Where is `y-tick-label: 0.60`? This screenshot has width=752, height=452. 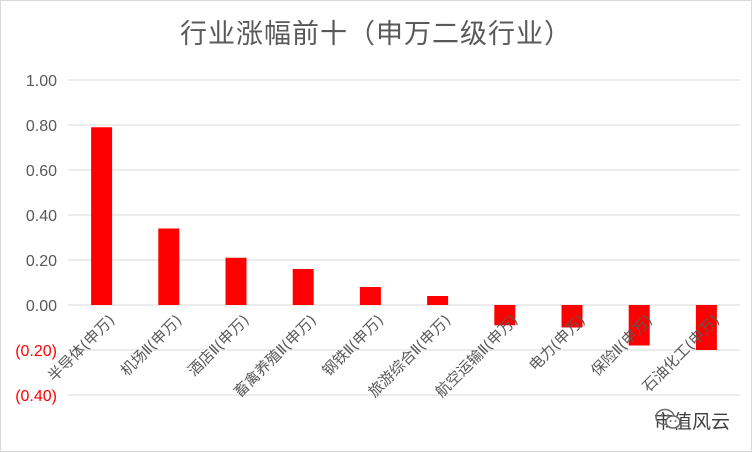
y-tick-label: 0.60 is located at coordinates (41, 171).